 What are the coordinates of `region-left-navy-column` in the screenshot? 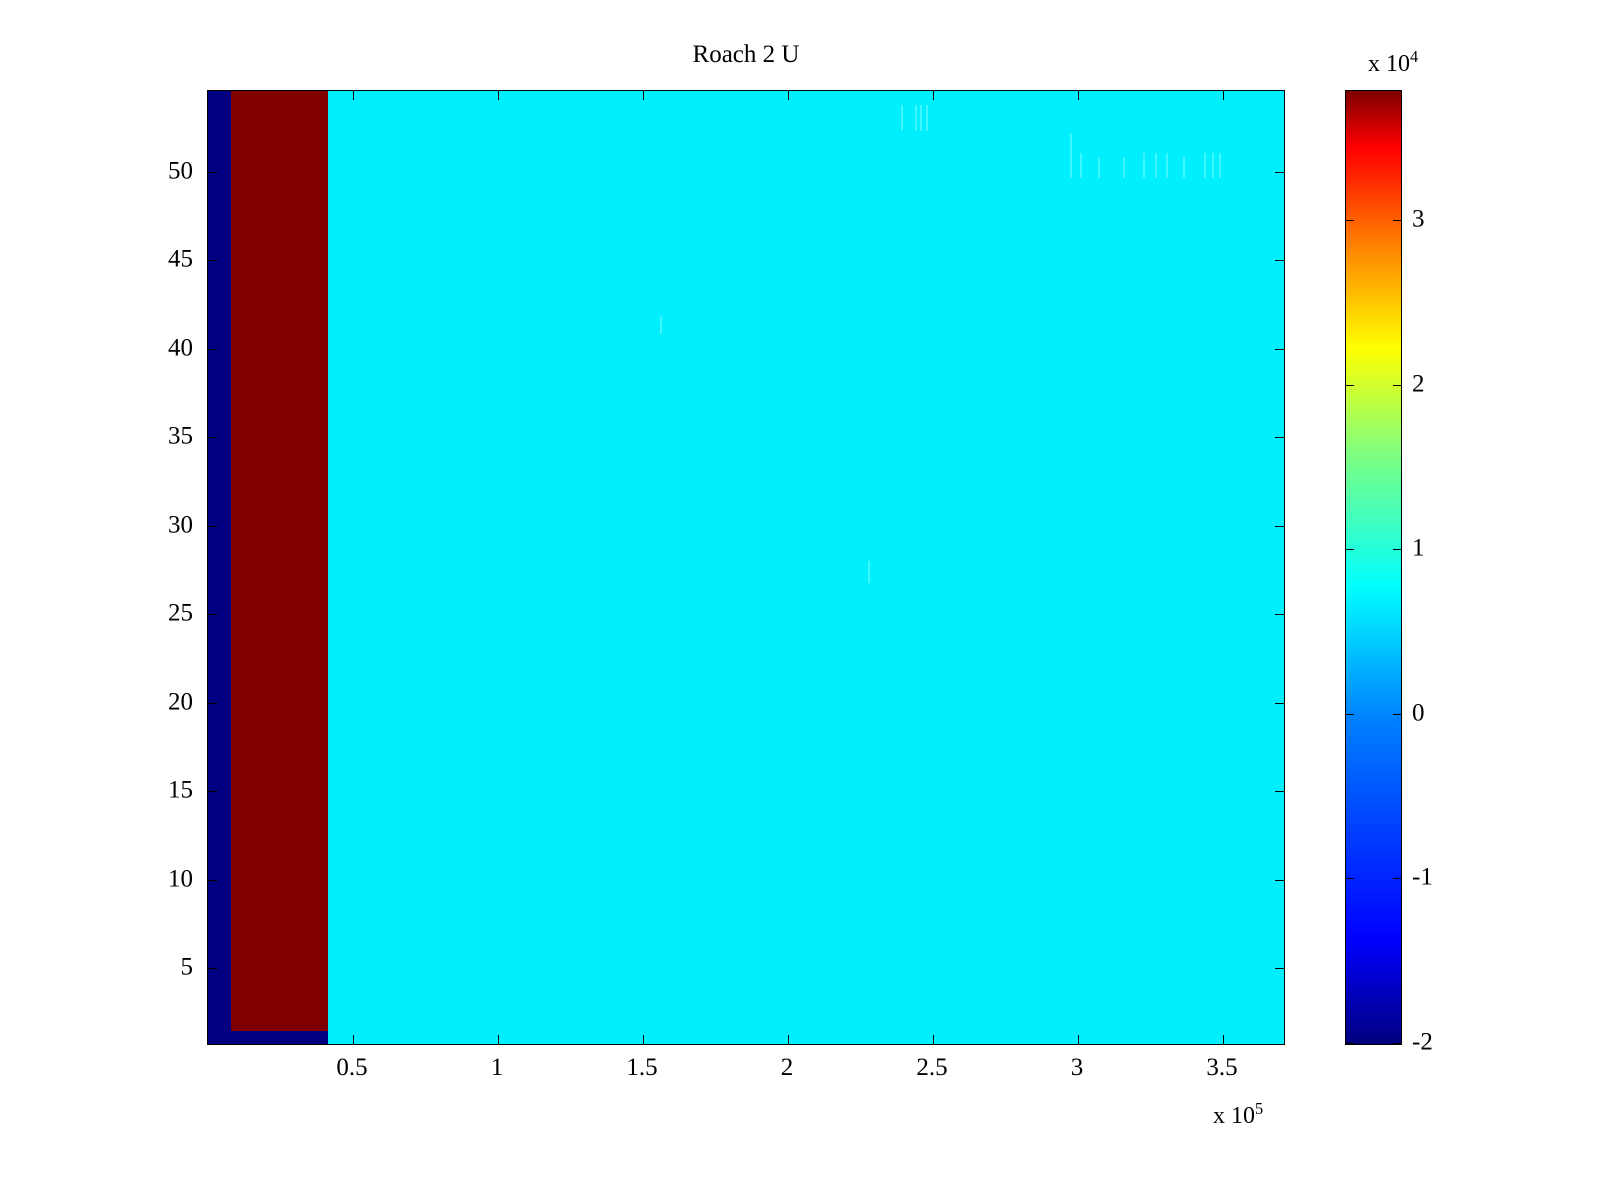 It's located at (219, 567).